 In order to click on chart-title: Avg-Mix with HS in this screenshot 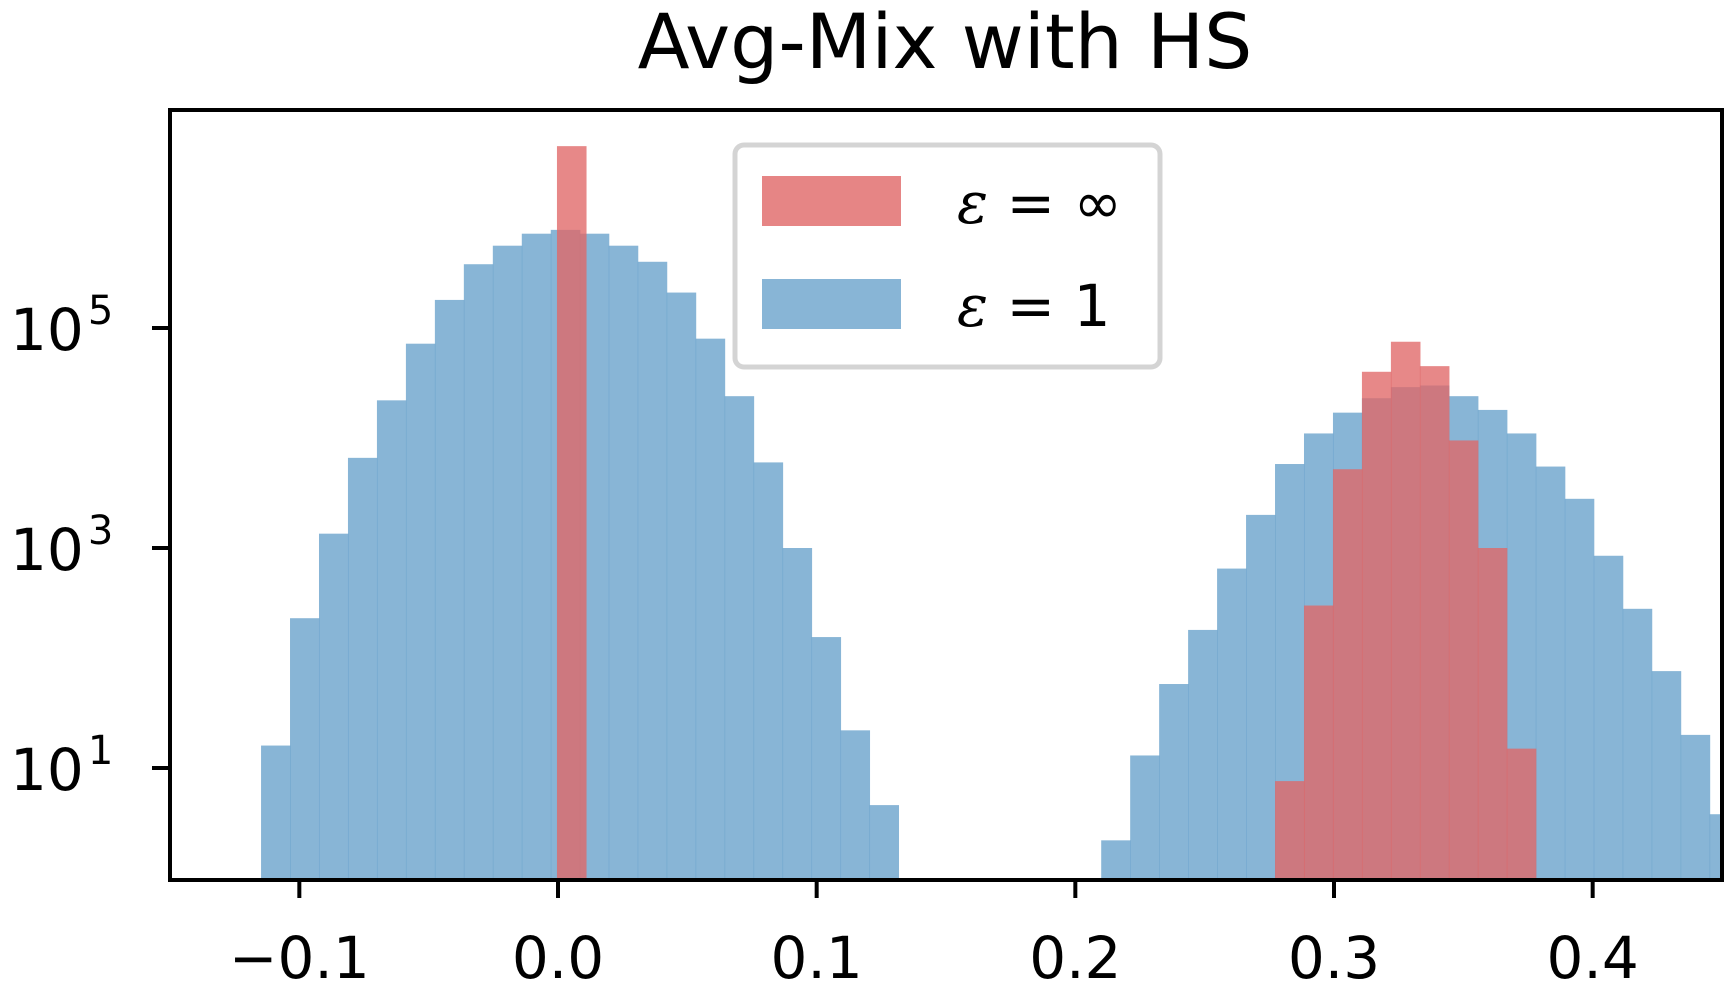, I will do `click(945, 43)`.